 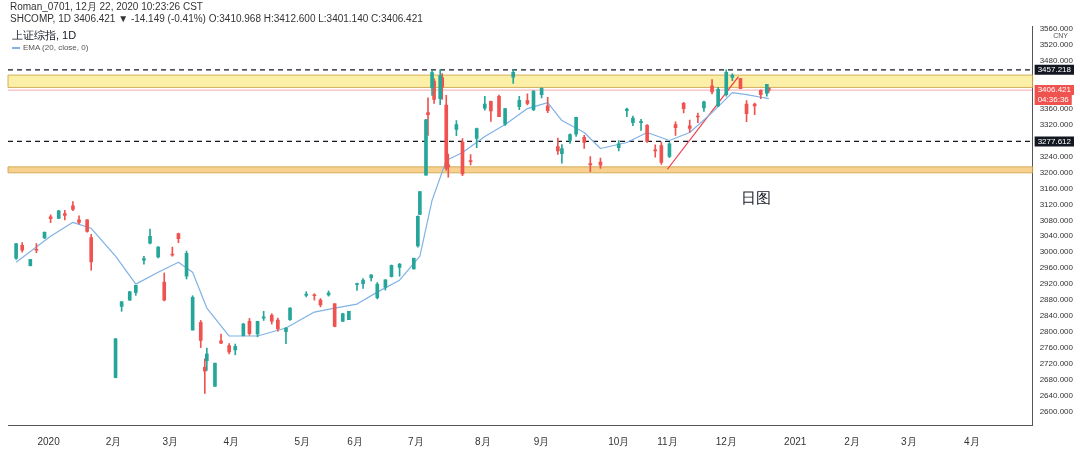 I want to click on y-tick-label: 2680.000, so click(x=1056, y=380).